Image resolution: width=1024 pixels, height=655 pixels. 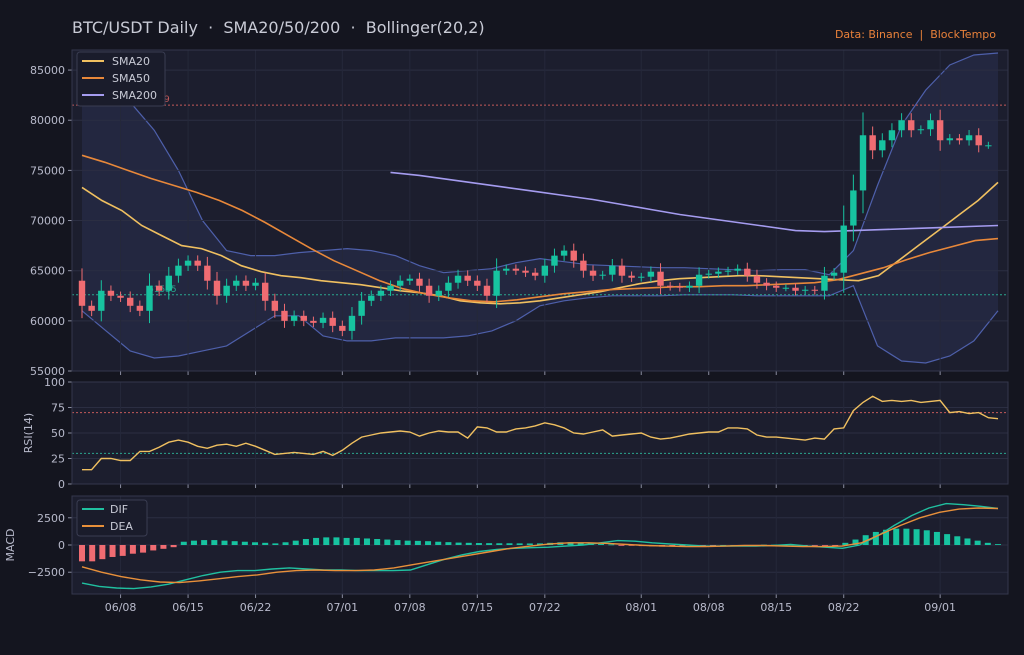 I want to click on dea-line, so click(x=540, y=545).